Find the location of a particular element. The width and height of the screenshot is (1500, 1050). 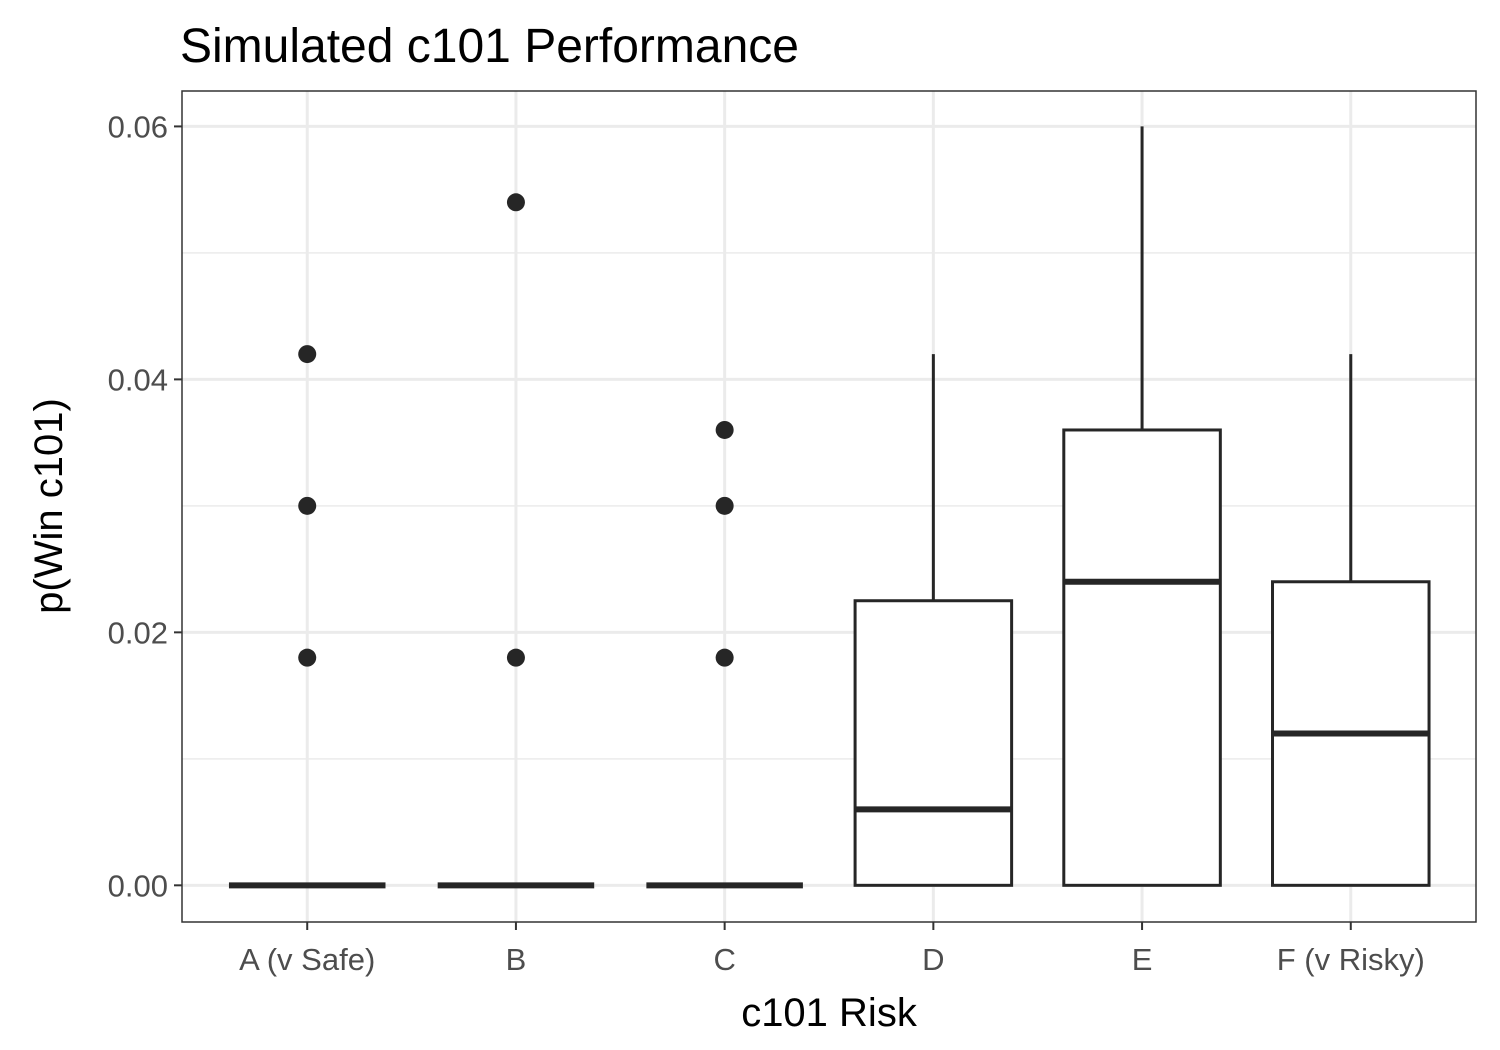

y-axis-title: p(Win c101) is located at coordinates (49, 506).